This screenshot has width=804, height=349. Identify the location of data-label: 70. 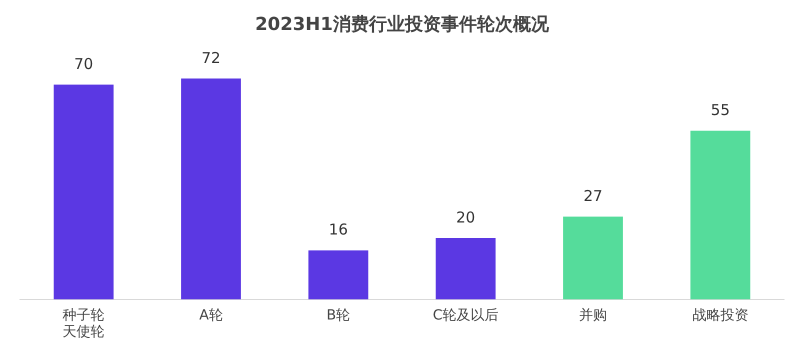
(84, 64).